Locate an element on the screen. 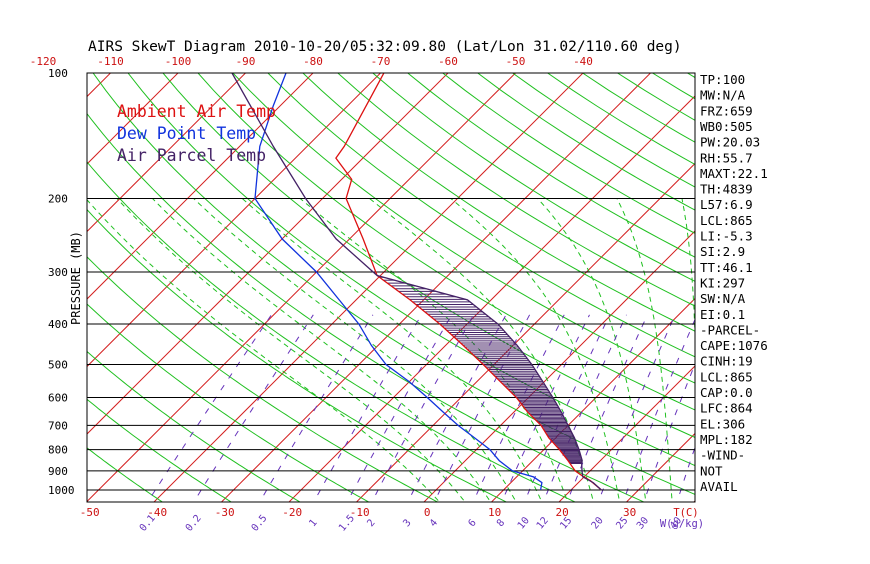 Image resolution: width=870 pixels, height=564 pixels. pressure-tick-300: 300 is located at coordinates (58, 272).